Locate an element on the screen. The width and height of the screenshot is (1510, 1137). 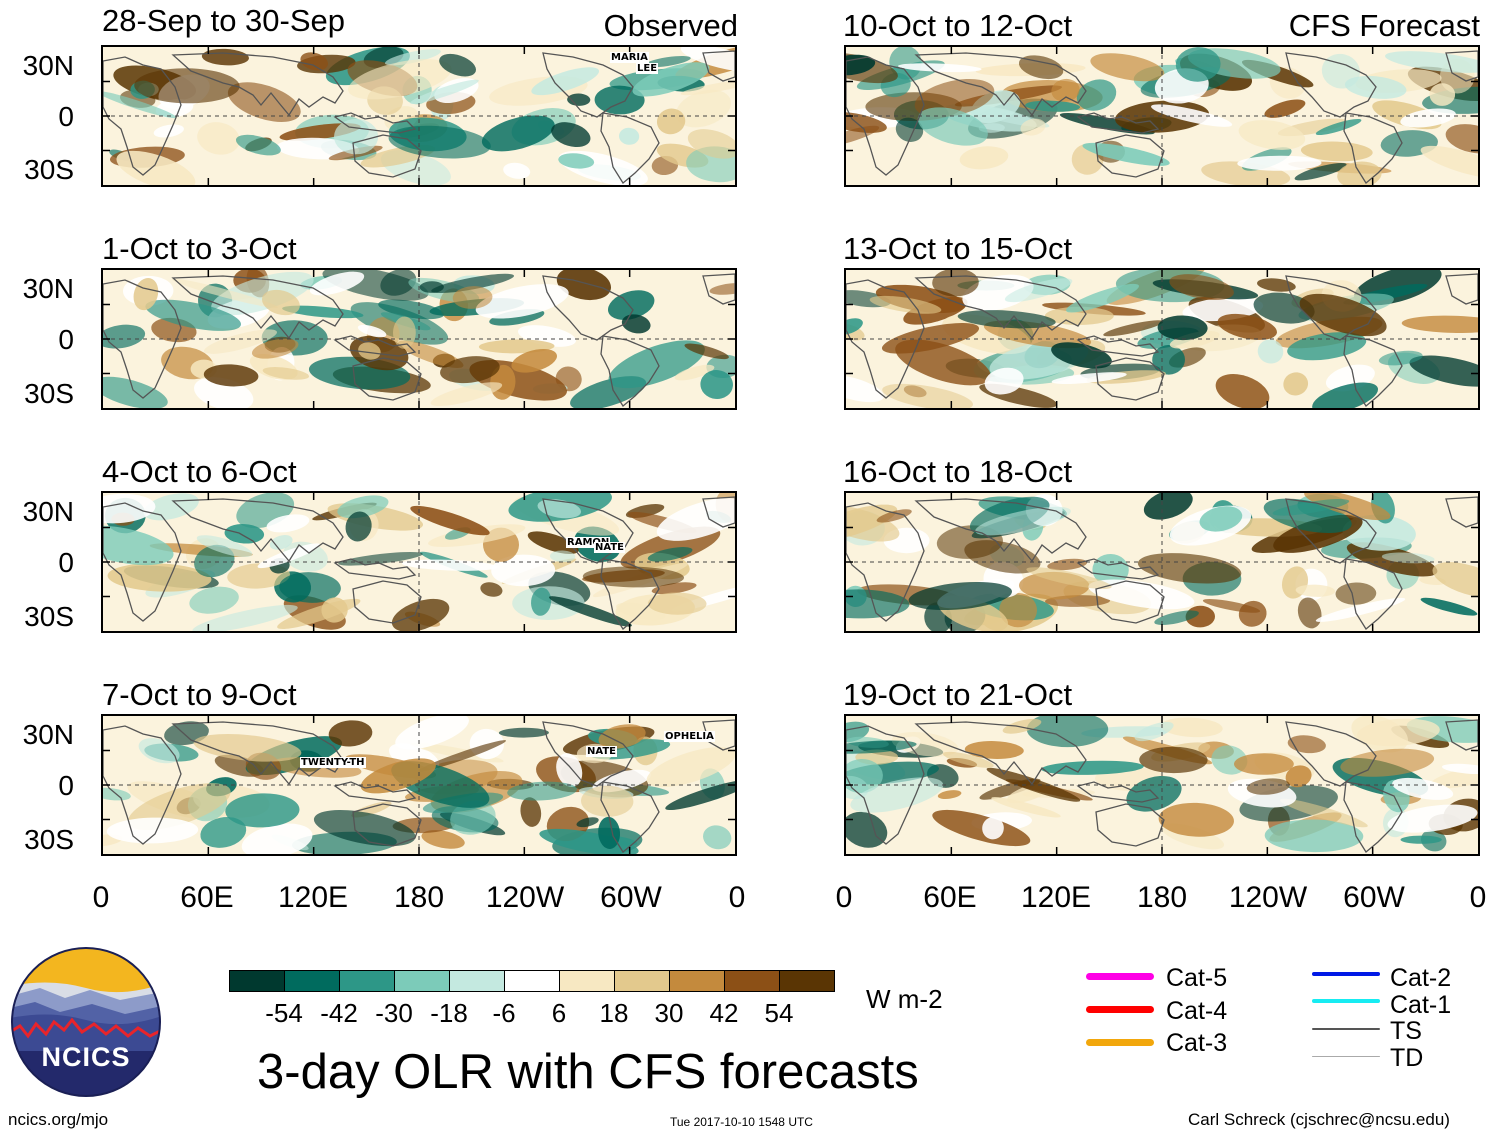
legend-ts-label: TS is located at coordinates (1406, 1031).